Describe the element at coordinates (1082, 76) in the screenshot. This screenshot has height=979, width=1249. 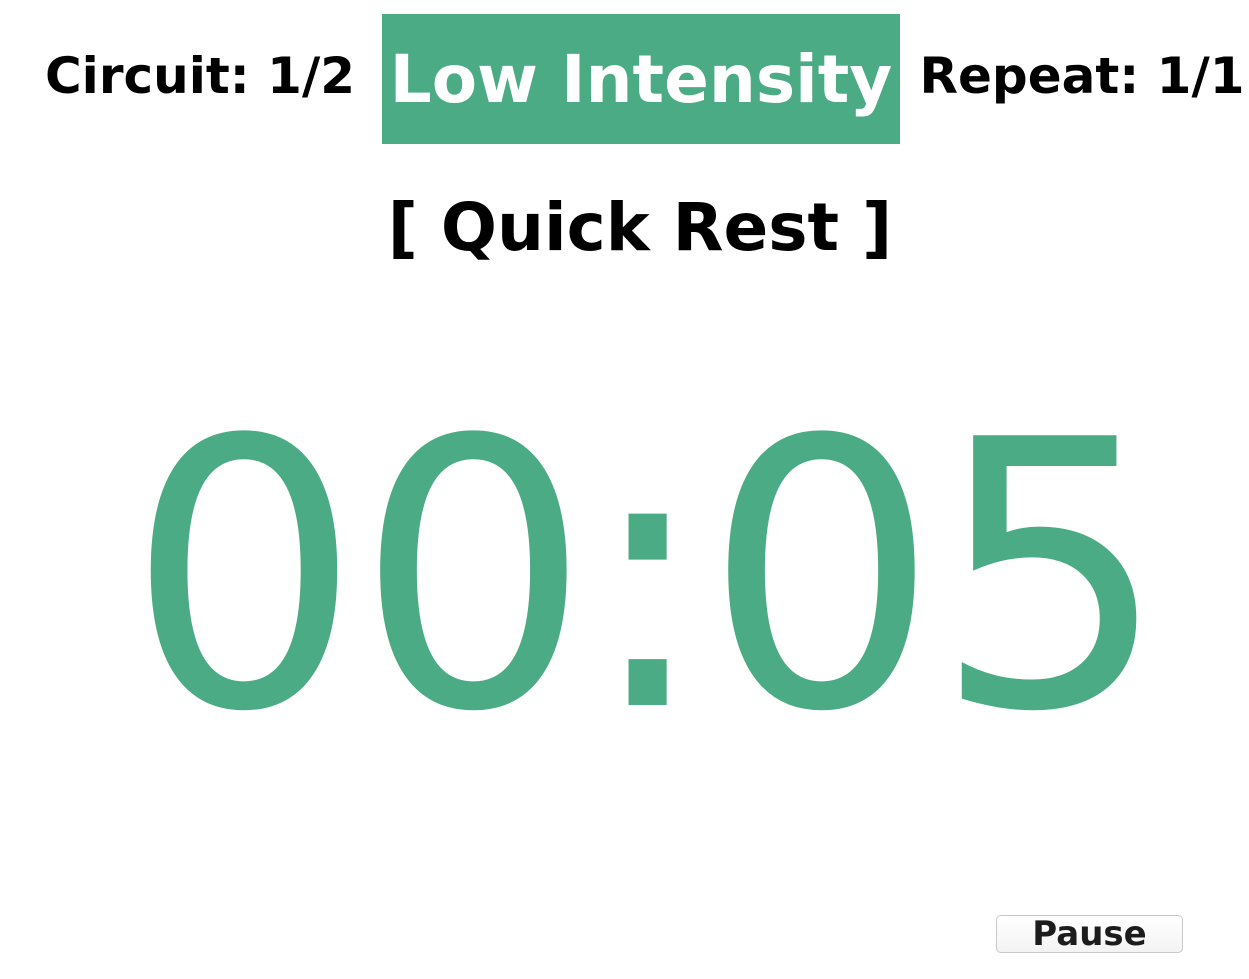
I see `repeat-counter: Repeat: 1/1` at that location.